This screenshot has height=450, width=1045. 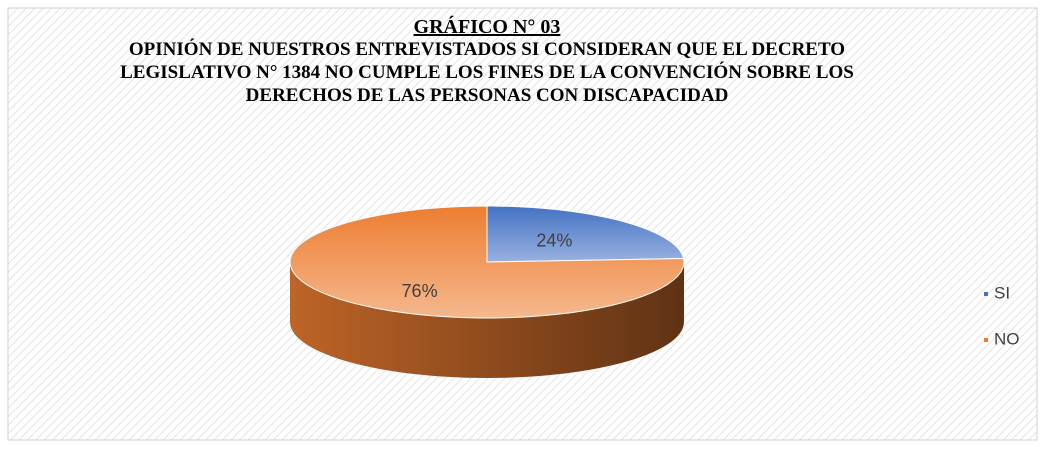 What do you see at coordinates (1002, 292) in the screenshot?
I see `legend-label: SI` at bounding box center [1002, 292].